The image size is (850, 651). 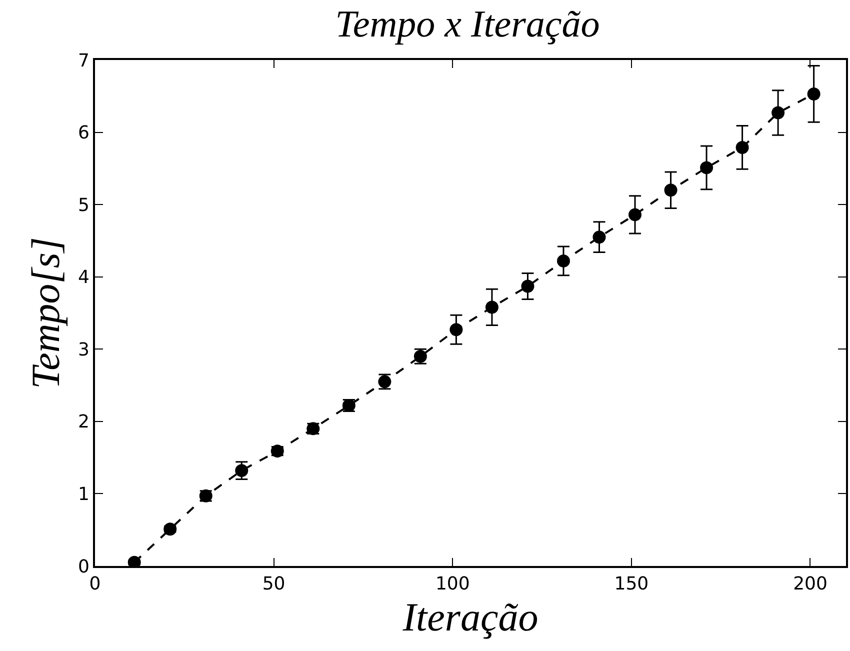 What do you see at coordinates (84, 495) in the screenshot?
I see `y-tick-label: 1` at bounding box center [84, 495].